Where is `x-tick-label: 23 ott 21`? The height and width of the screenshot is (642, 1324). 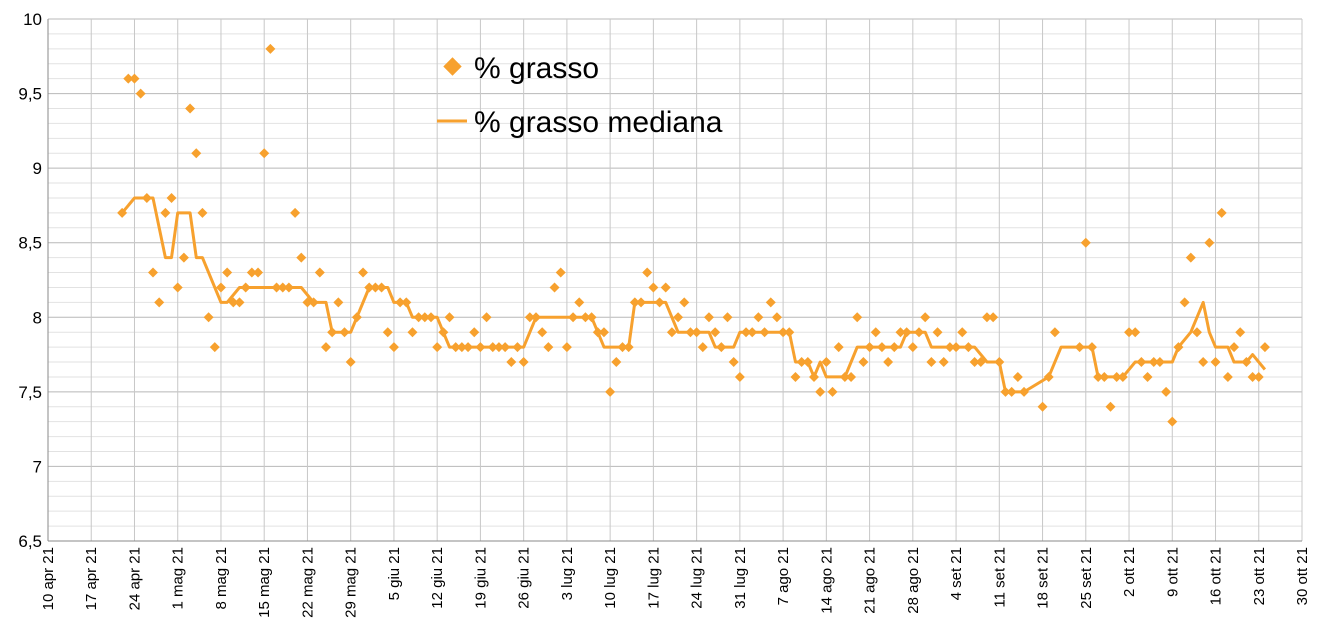
x-tick-label: 23 ott 21 is located at coordinates (1259, 576).